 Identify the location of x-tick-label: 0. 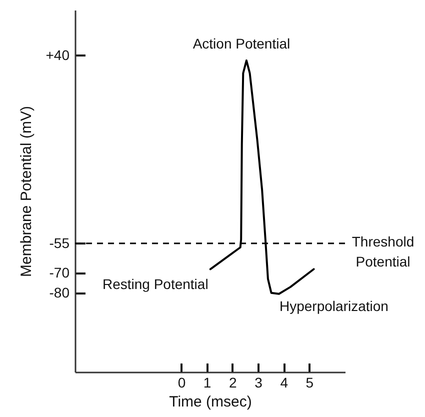
(182, 382).